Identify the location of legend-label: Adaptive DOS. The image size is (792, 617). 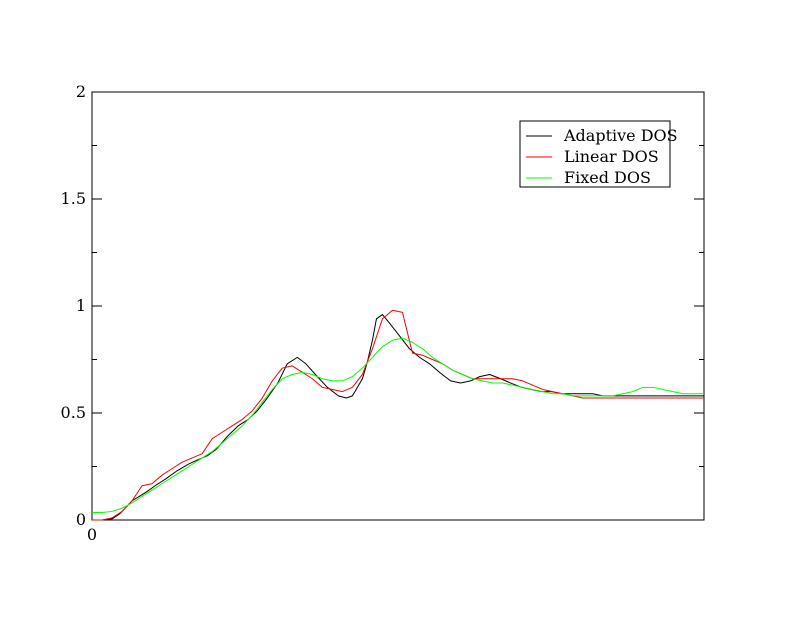
(620, 135).